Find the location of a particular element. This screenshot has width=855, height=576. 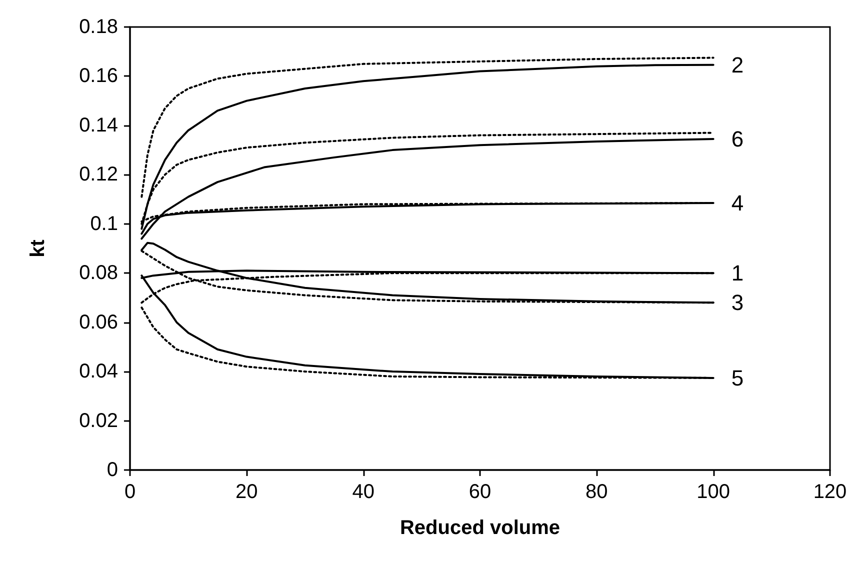

y-tick-label: 0.02 is located at coordinates (98, 421).